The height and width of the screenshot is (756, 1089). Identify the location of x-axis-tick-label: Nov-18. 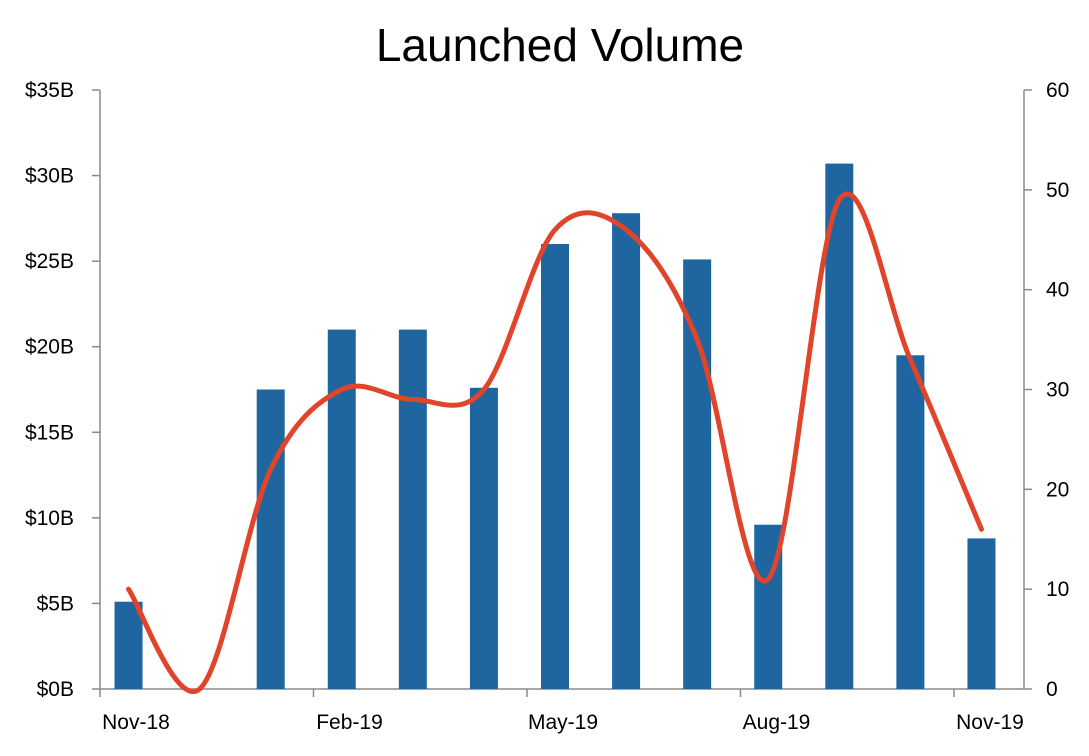
(136, 722).